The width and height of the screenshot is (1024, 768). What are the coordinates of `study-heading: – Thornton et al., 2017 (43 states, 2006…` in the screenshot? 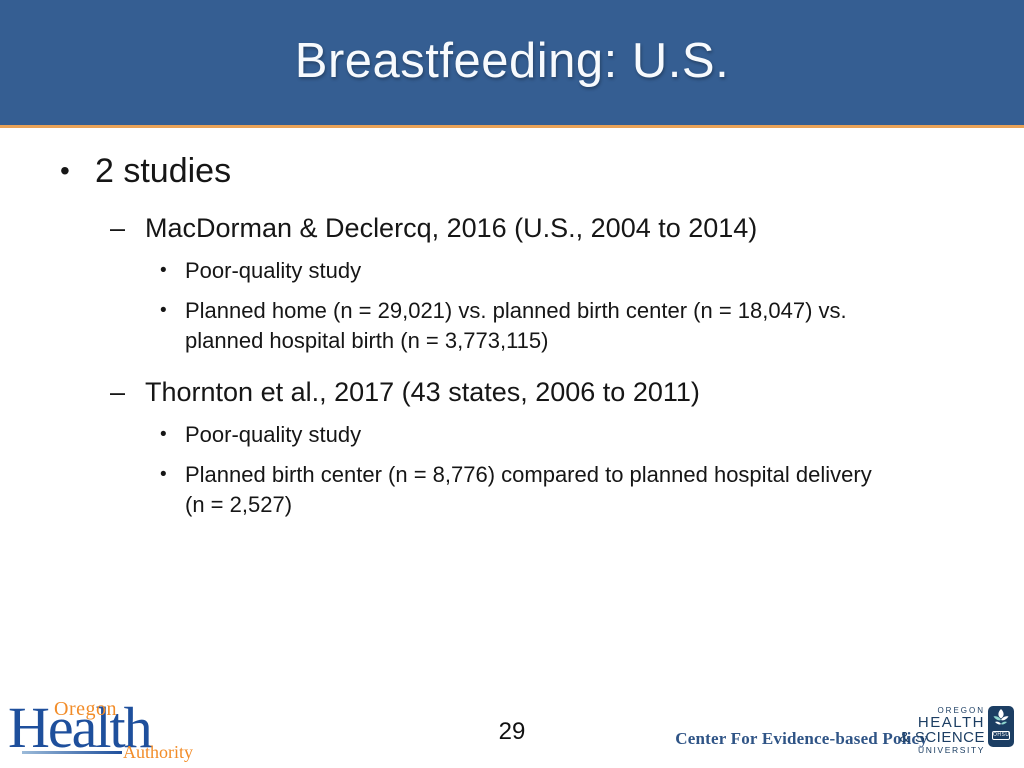 It's located at (512, 392).